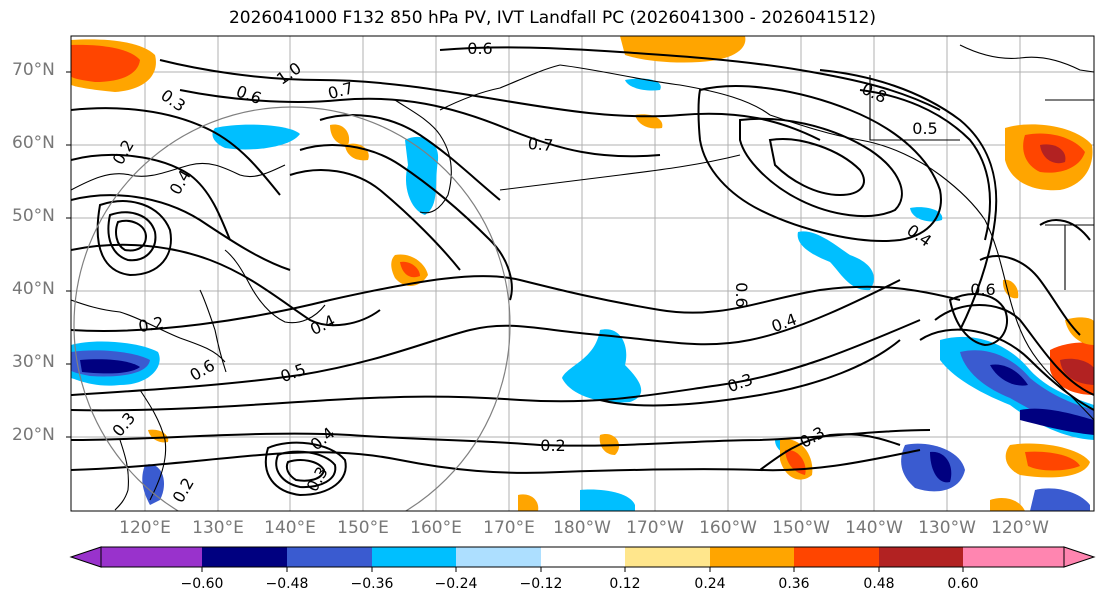 This screenshot has width=1105, height=604. What do you see at coordinates (456, 584) in the screenshot?
I see `colorbar-tick-label: −0.24` at bounding box center [456, 584].